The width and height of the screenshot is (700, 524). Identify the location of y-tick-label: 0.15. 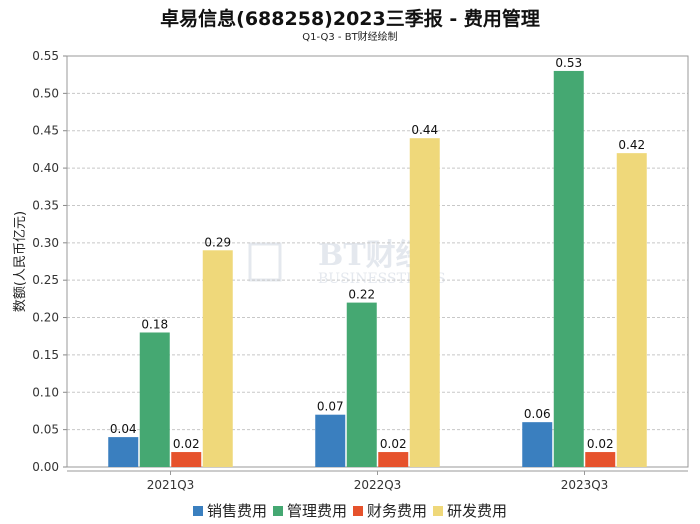
(45, 355).